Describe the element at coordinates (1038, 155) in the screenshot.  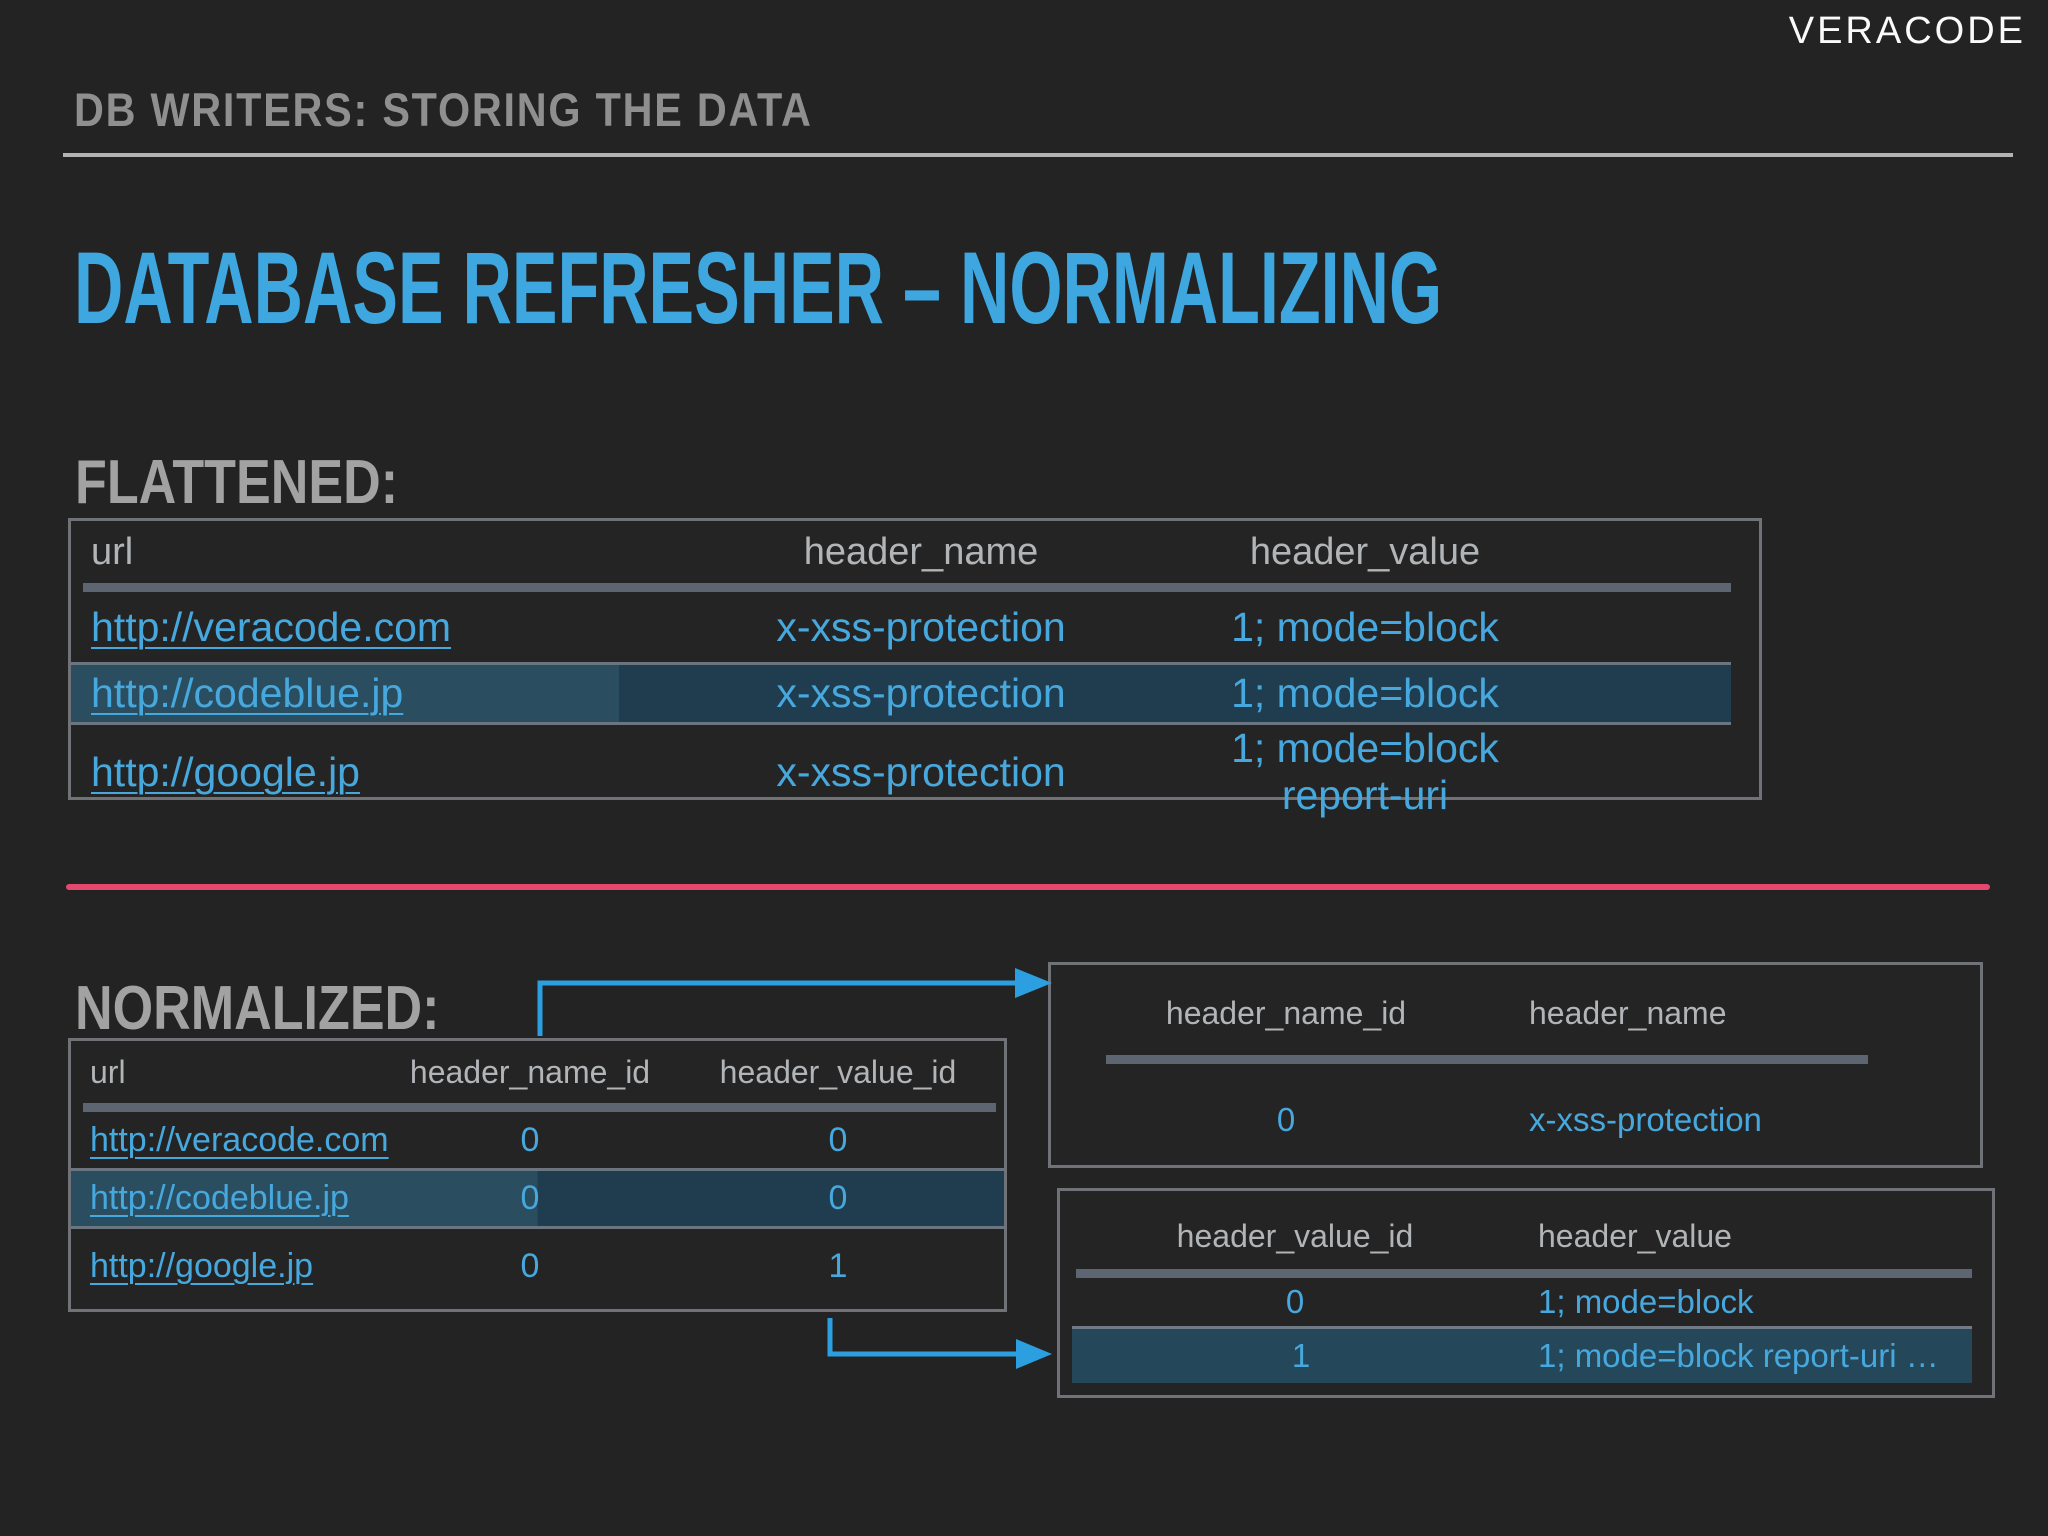
I see `kicker-rule` at that location.